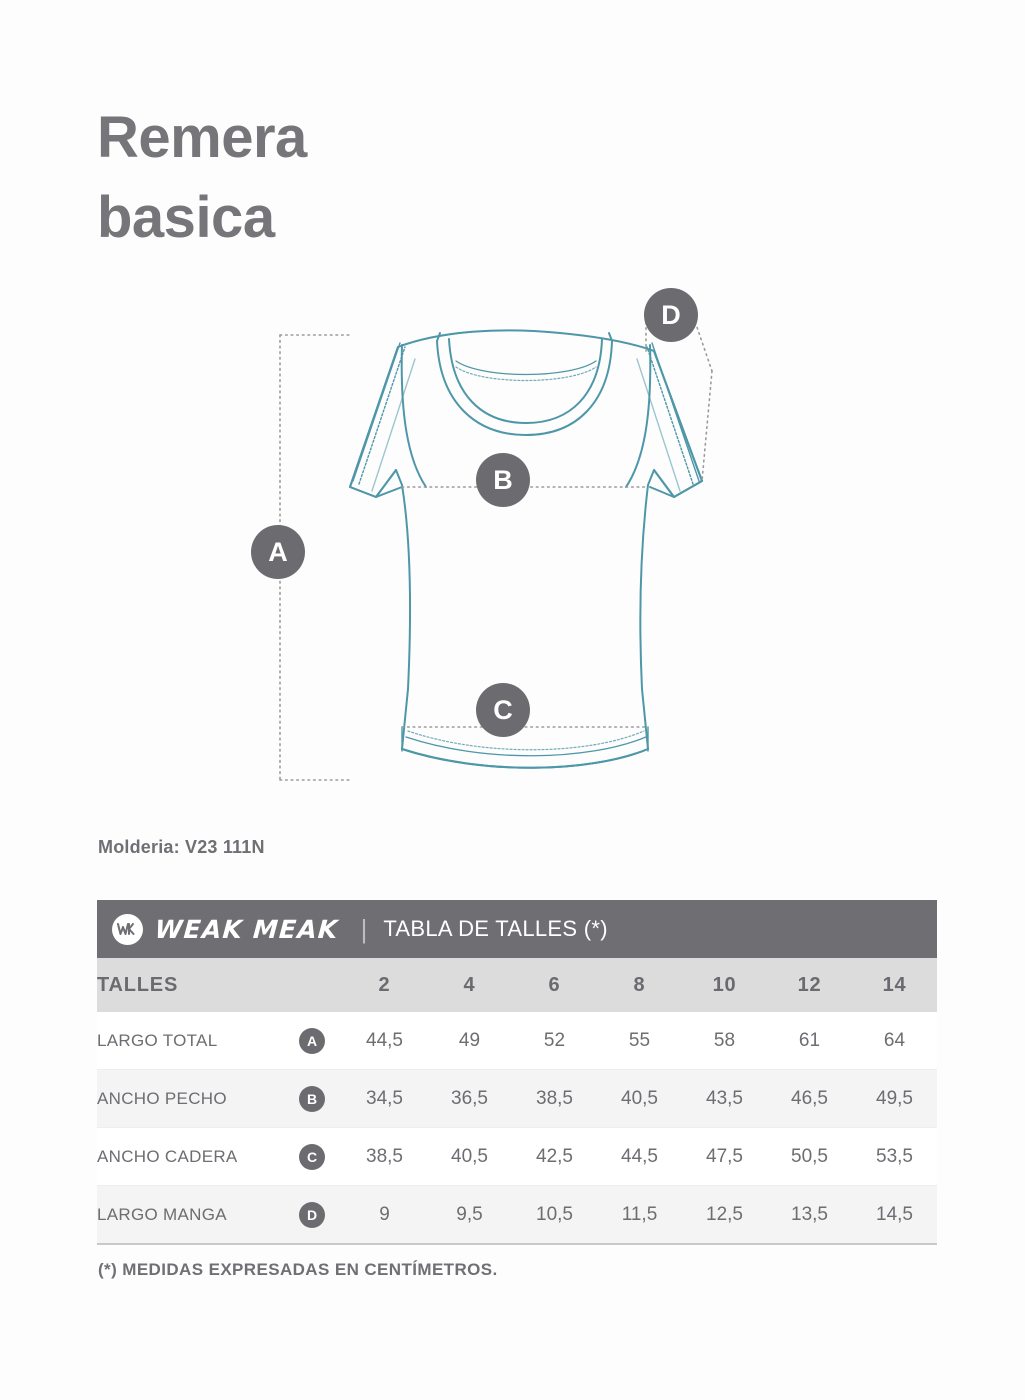 The image size is (1025, 1400). I want to click on row-badge-c-letter: C, so click(312, 1156).